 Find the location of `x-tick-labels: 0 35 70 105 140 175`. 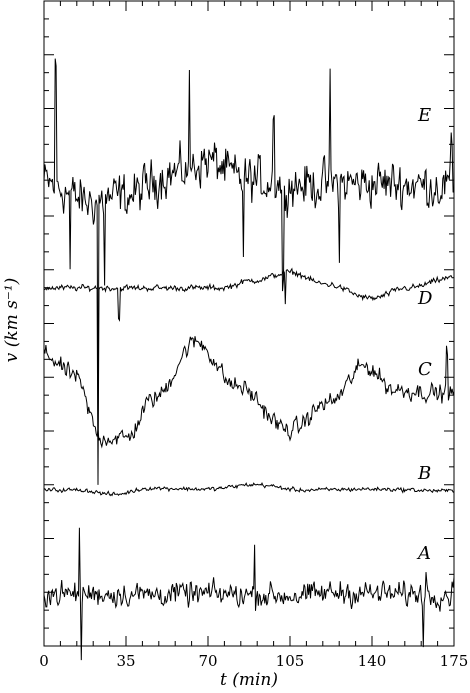

x-tick-labels: 0 35 70 105 140 175 is located at coordinates (253, 661).